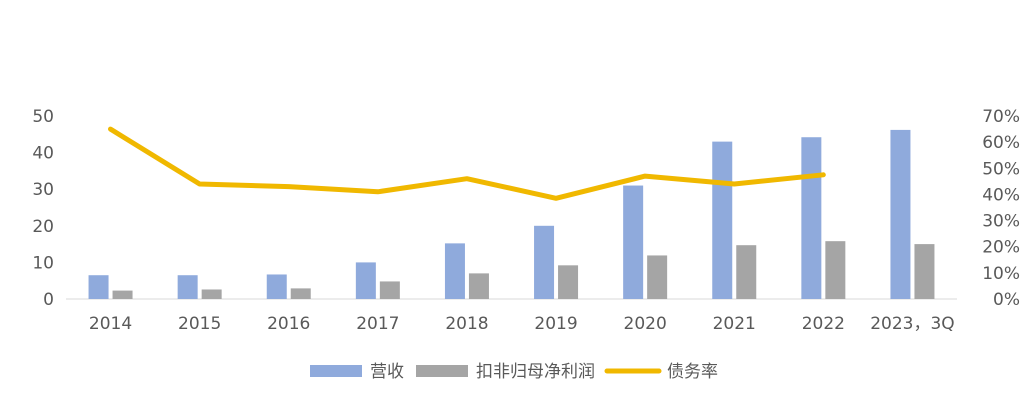 The height and width of the screenshot is (420, 1033). What do you see at coordinates (43, 154) in the screenshot?
I see `left-axis-tick-label: 40` at bounding box center [43, 154].